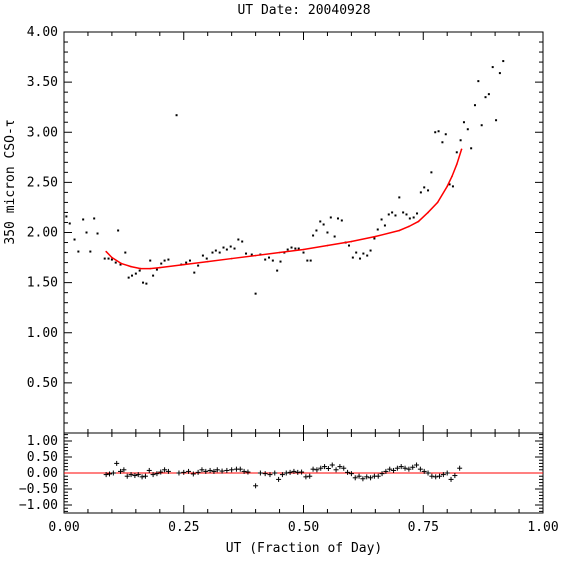  Describe the element at coordinates (303, 527) in the screenshot. I see `bottom-x-tick-label: 0.50` at that location.